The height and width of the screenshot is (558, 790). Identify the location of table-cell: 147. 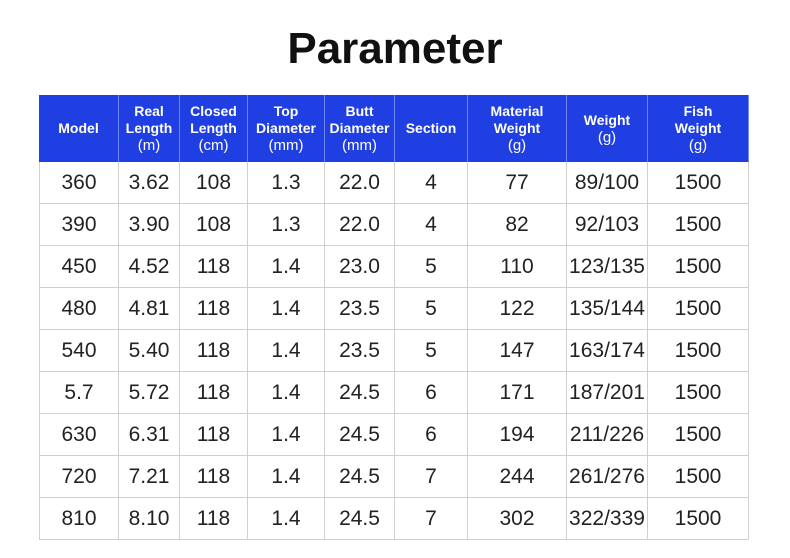
(517, 351).